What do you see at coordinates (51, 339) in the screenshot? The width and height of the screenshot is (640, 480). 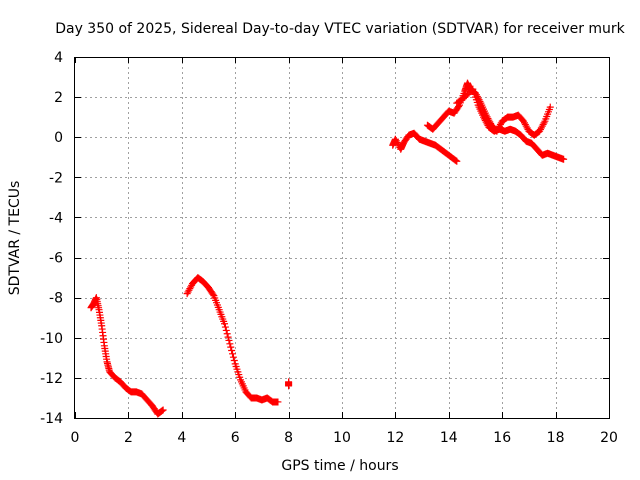 I see `y-tick-label: -10` at bounding box center [51, 339].